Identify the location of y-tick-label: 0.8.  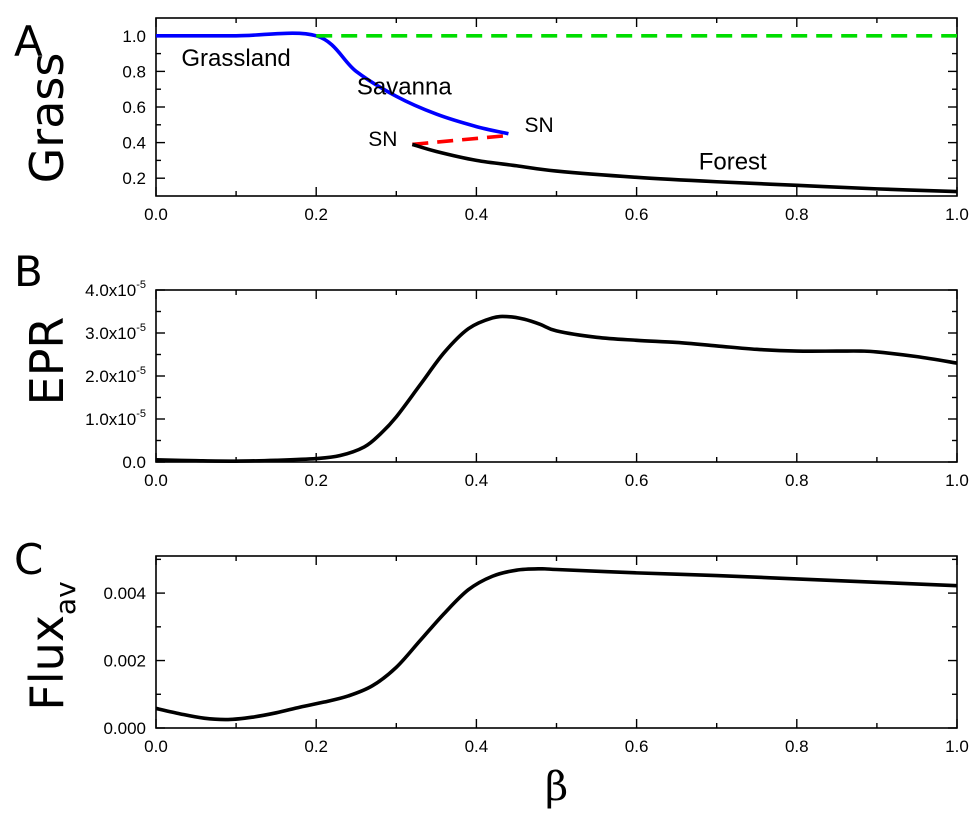
(134, 71).